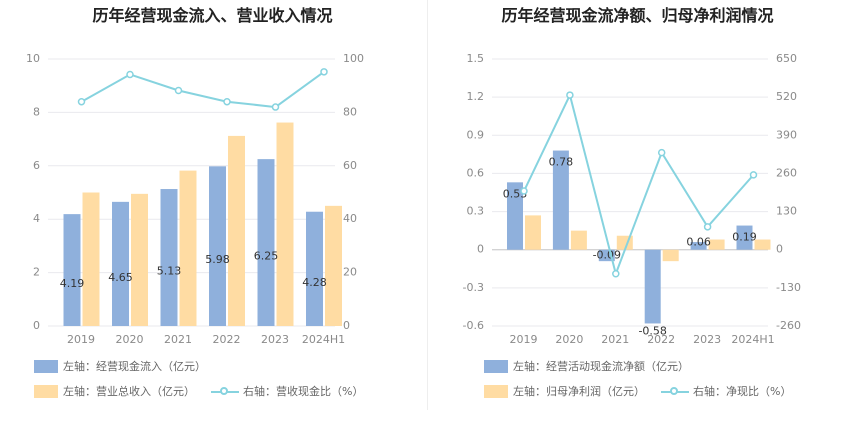 This screenshot has width=850, height=437. Describe the element at coordinates (323, 339) in the screenshot. I see `left-category-label: 2024H1` at that location.